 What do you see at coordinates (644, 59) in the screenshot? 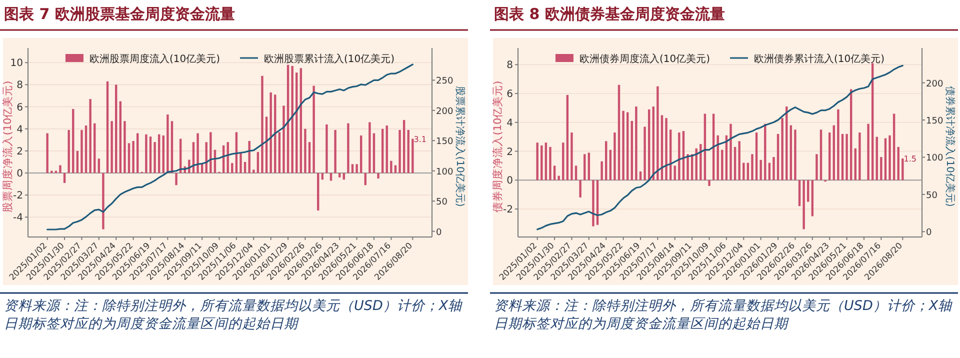
I see `legend-label: 欧洲债券周度流入(10亿美元)` at bounding box center [644, 59].